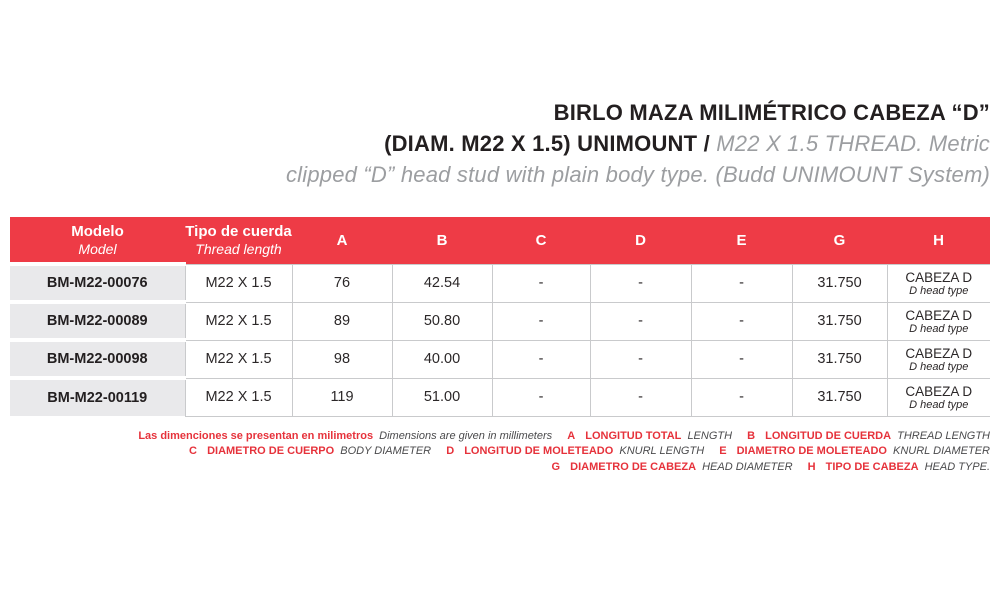 The width and height of the screenshot is (1000, 600). Describe the element at coordinates (342, 321) in the screenshot. I see `cell-a: 89` at that location.